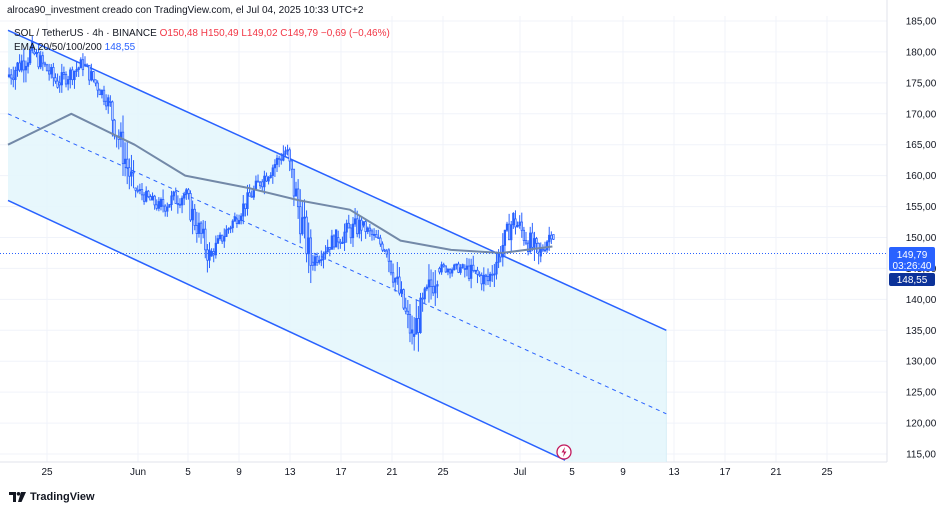 The width and height of the screenshot is (947, 512). Describe the element at coordinates (85, 33) in the screenshot. I see `symbol-title: SOL / TetherUS · 4h · BINANCE` at that location.